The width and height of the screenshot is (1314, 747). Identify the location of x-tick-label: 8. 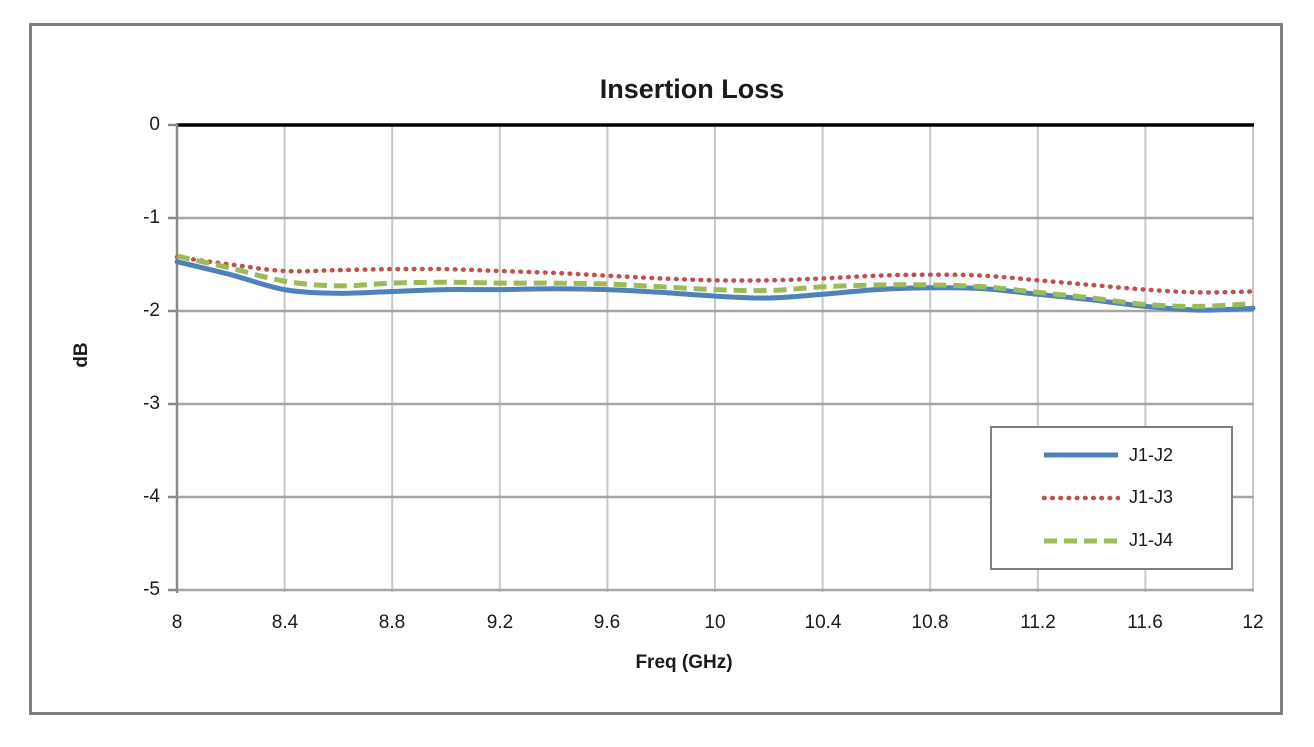
(177, 622).